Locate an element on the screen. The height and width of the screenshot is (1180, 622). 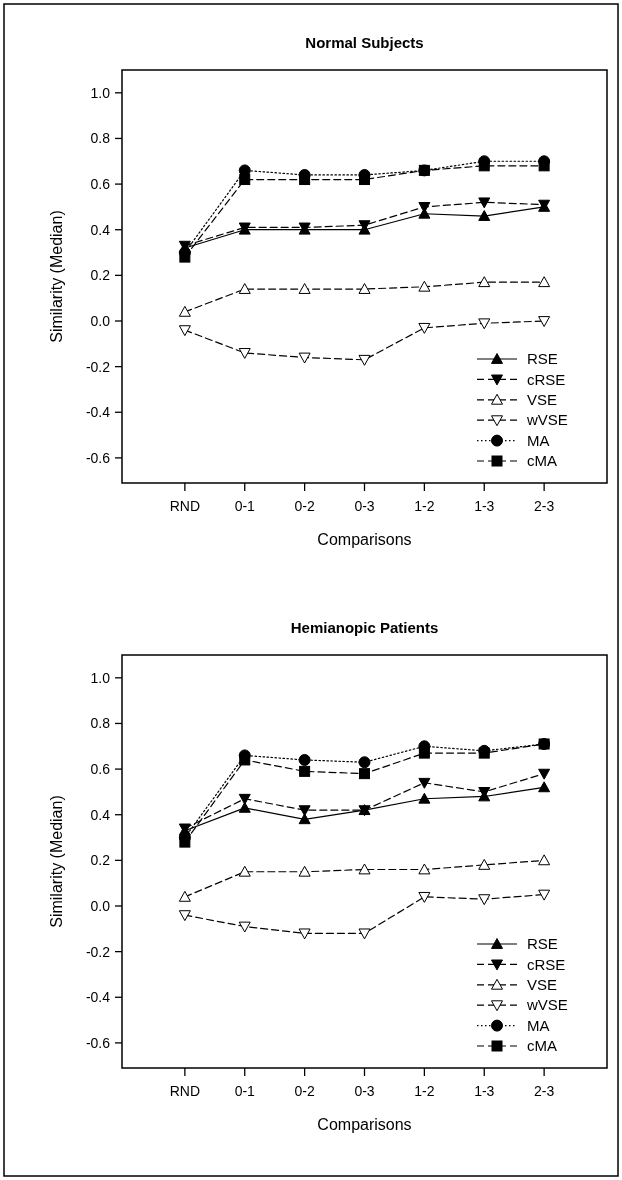
chart-title: Normal Subjects is located at coordinates (364, 42).